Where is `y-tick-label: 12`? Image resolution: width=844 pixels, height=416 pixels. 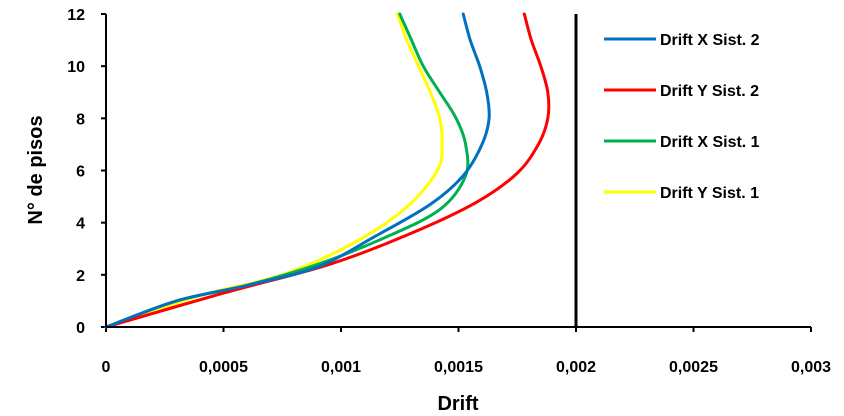 y-tick-label: 12 is located at coordinates (76, 15).